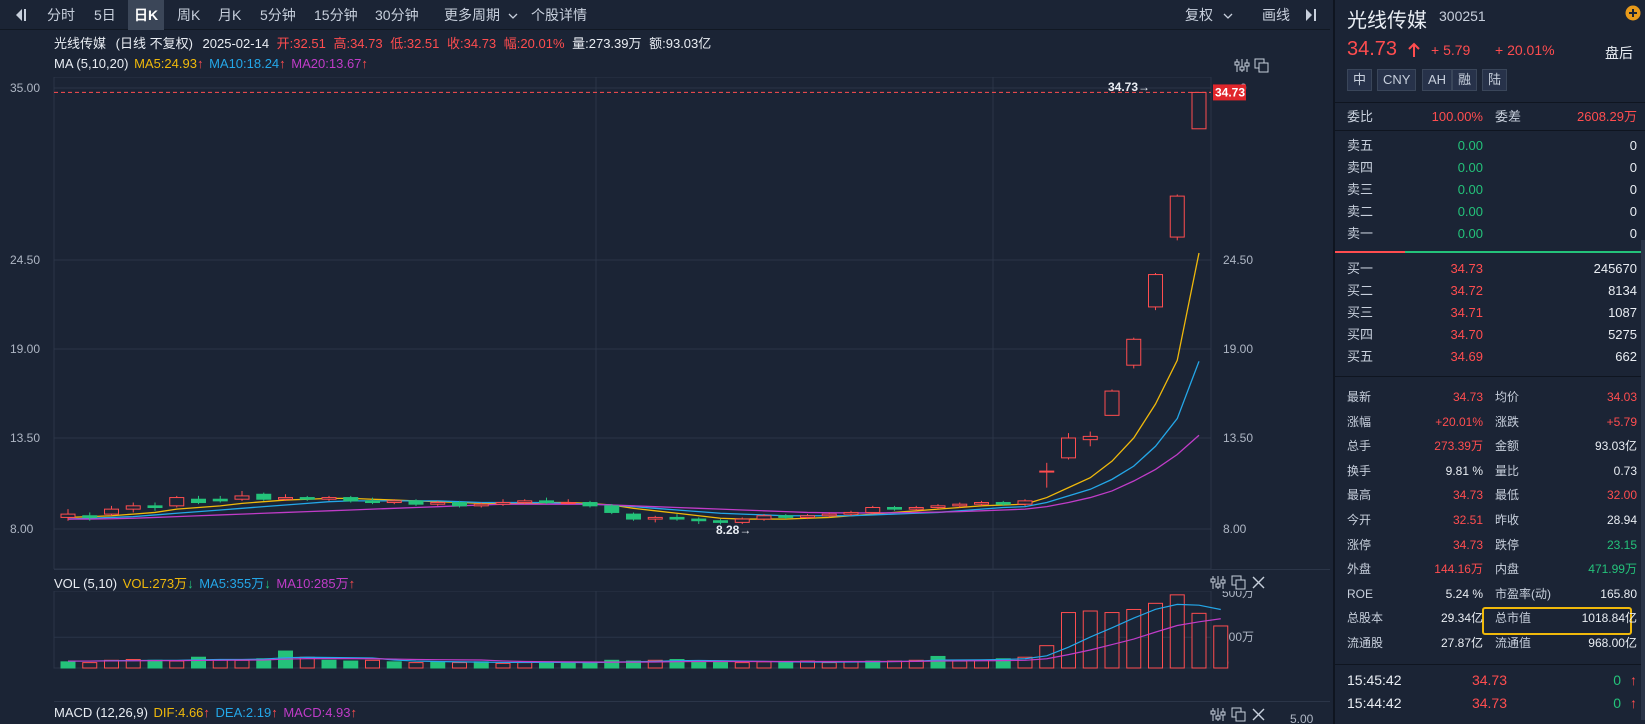 This screenshot has height=724, width=1645. I want to click on tag-ah: AH, so click(1437, 80).